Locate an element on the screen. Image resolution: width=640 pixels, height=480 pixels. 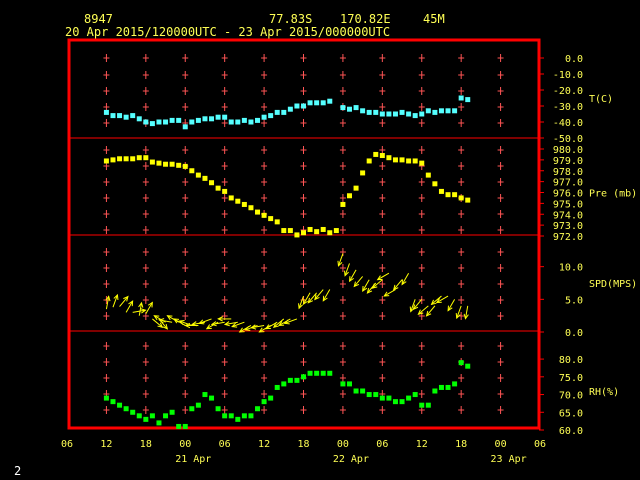
y-tick-label-pressure: 975.0 is located at coordinates (568, 204).